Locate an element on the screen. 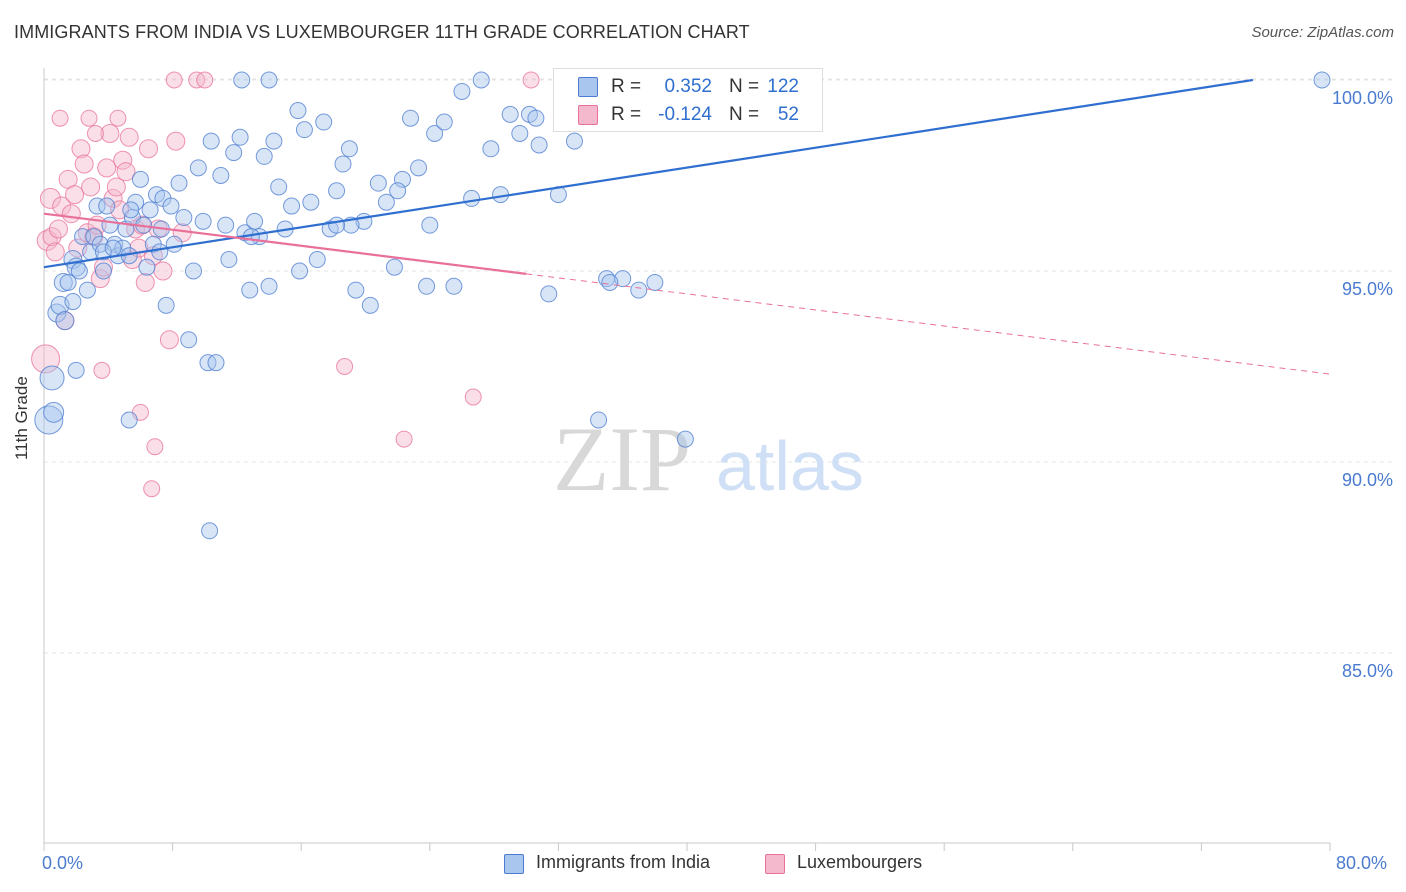  source-label: Source: ZipAtlas.com is located at coordinates (1322, 32).